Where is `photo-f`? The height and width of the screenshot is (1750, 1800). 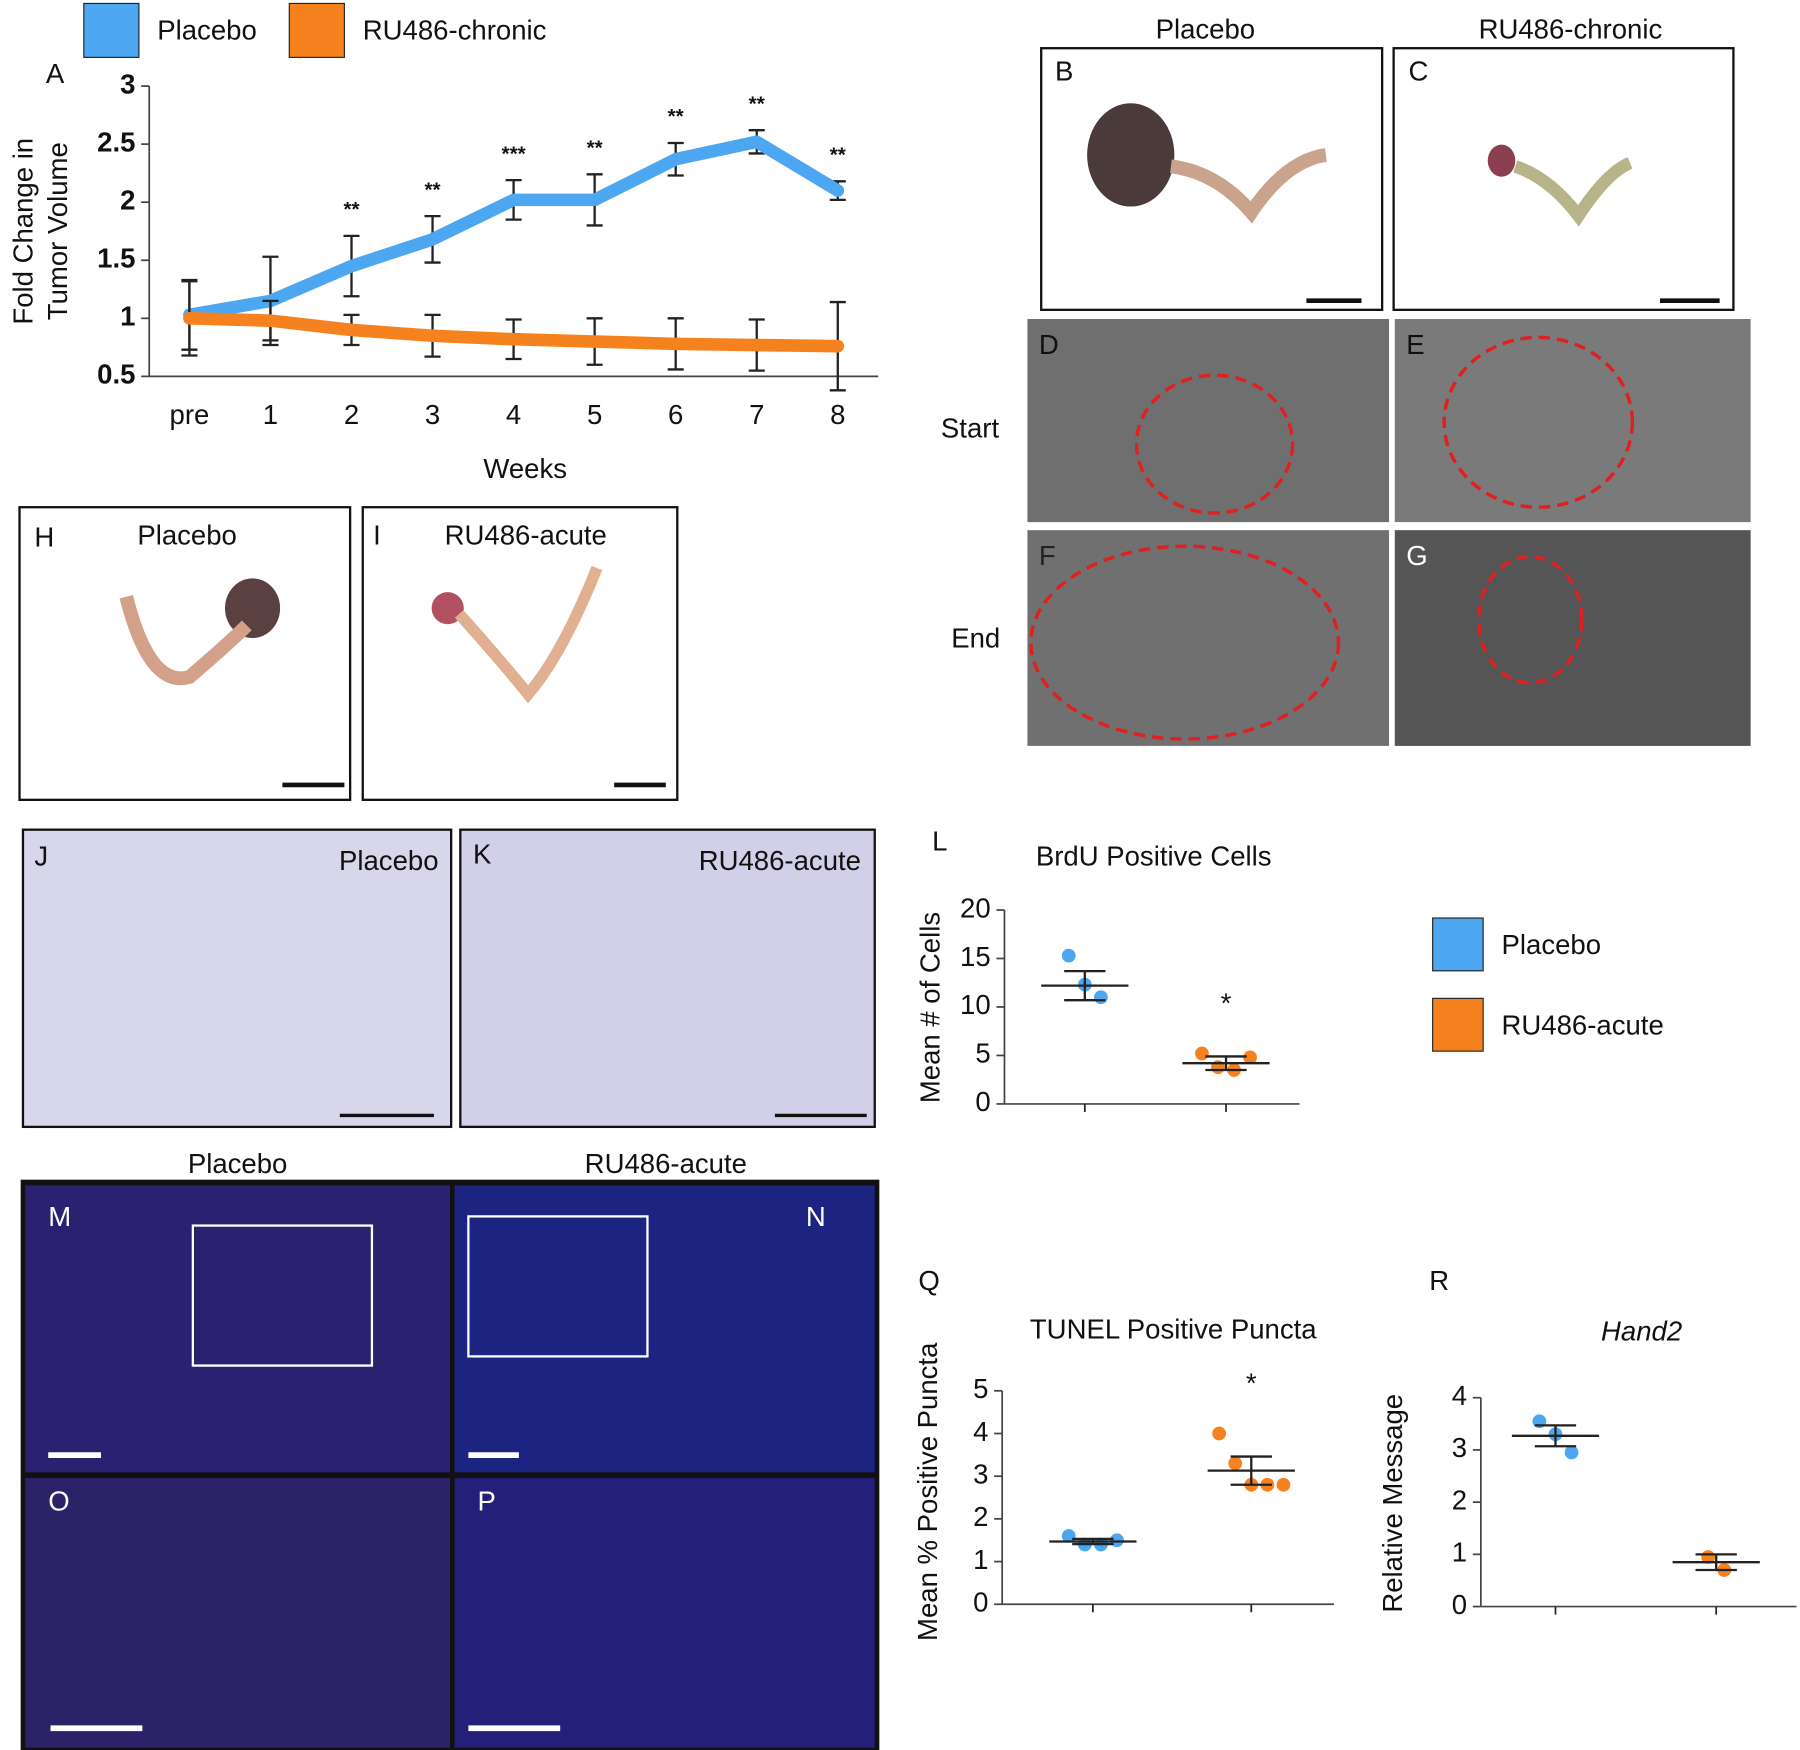
photo-f is located at coordinates (1208, 638).